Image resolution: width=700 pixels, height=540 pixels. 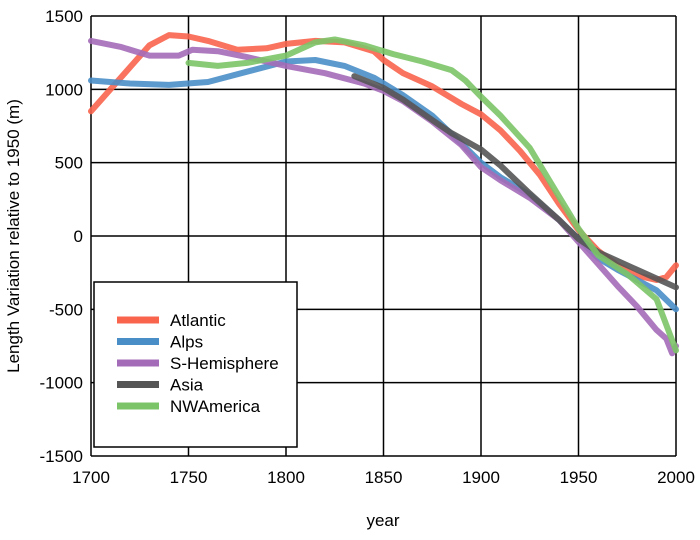 What do you see at coordinates (91, 477) in the screenshot?
I see `x-tick-label: 1700` at bounding box center [91, 477].